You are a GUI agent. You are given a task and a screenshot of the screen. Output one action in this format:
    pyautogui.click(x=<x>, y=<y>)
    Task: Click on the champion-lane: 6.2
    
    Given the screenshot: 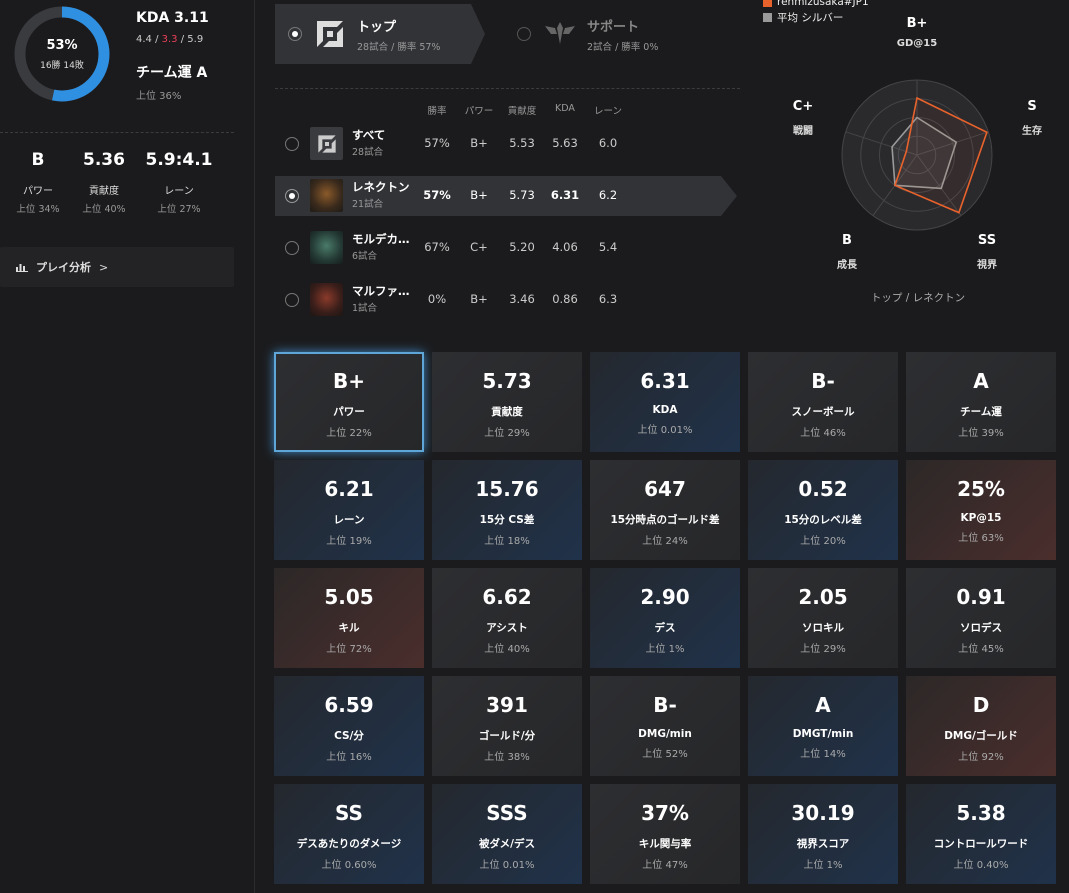 What is the action you would take?
    pyautogui.click(x=608, y=195)
    